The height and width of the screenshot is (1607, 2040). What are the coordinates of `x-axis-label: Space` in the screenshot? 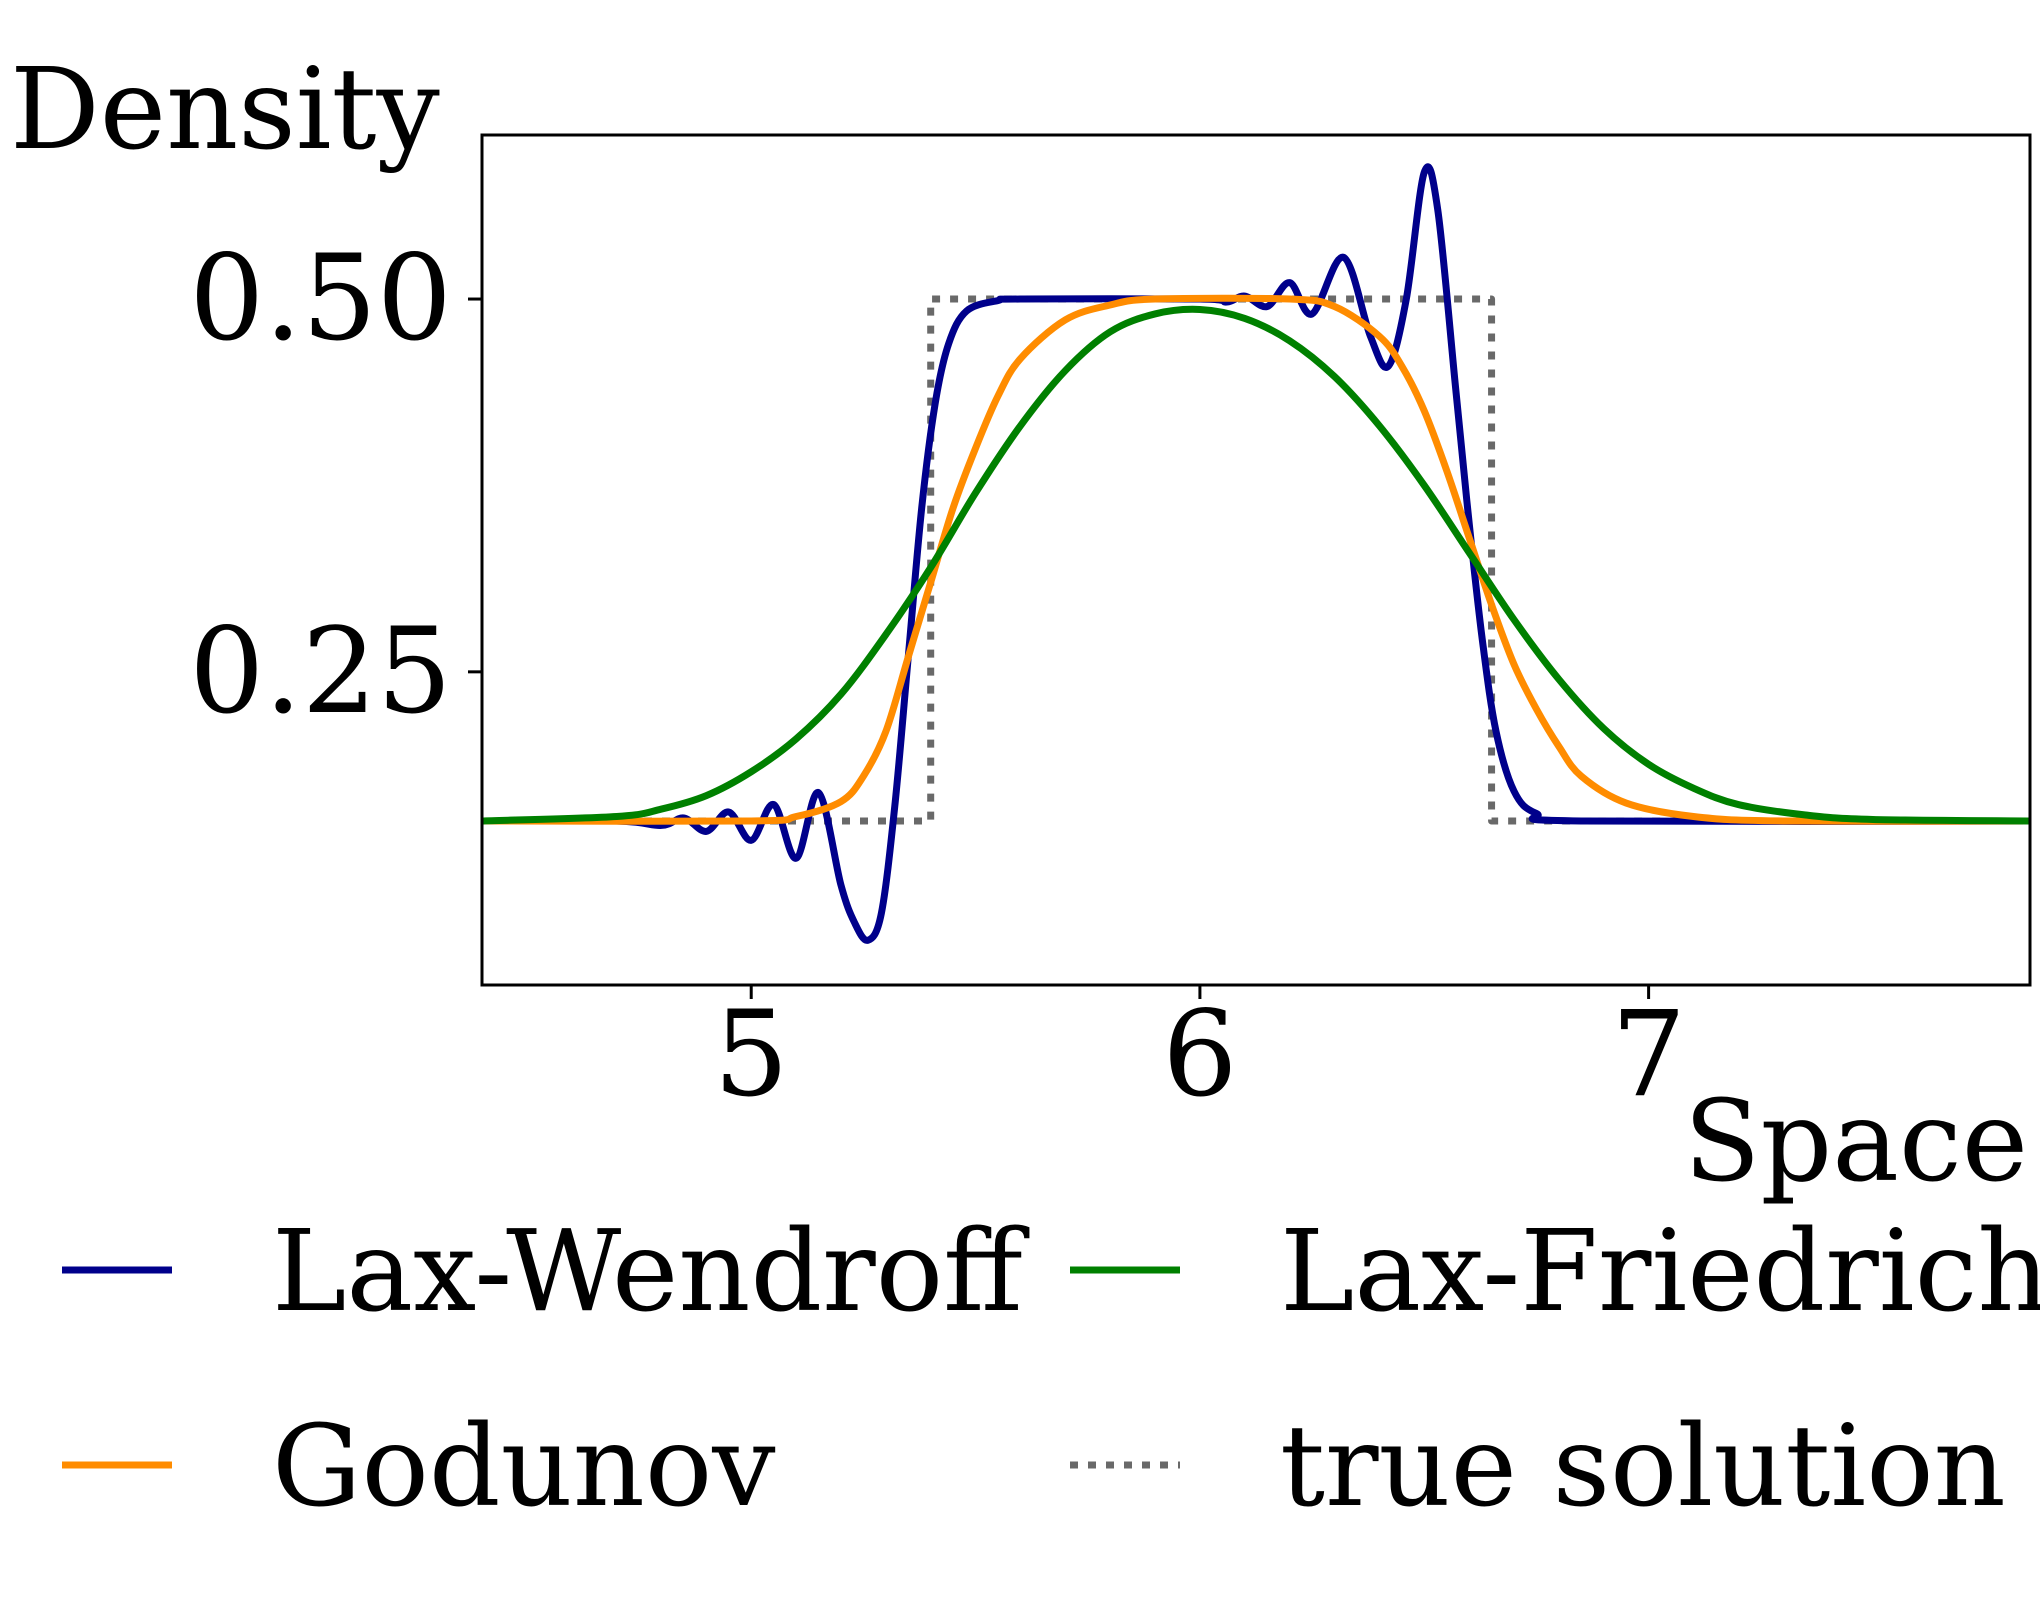 It's located at (1856, 1142).